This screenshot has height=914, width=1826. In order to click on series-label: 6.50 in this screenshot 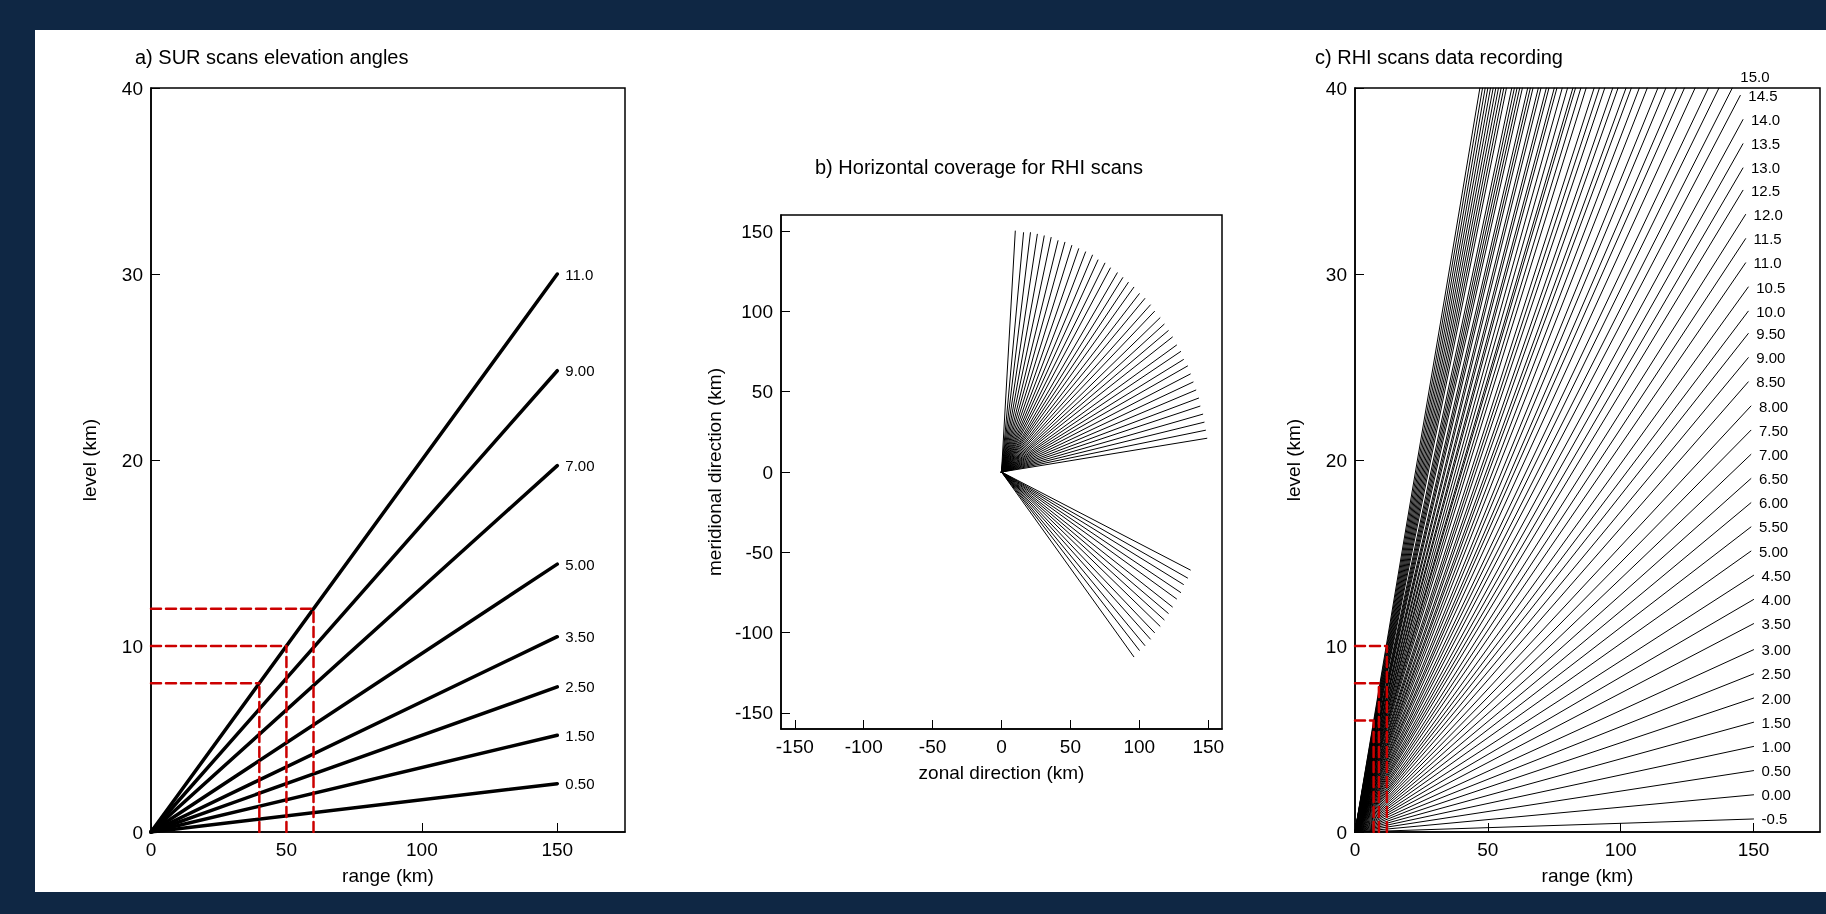, I will do `click(1773, 479)`.